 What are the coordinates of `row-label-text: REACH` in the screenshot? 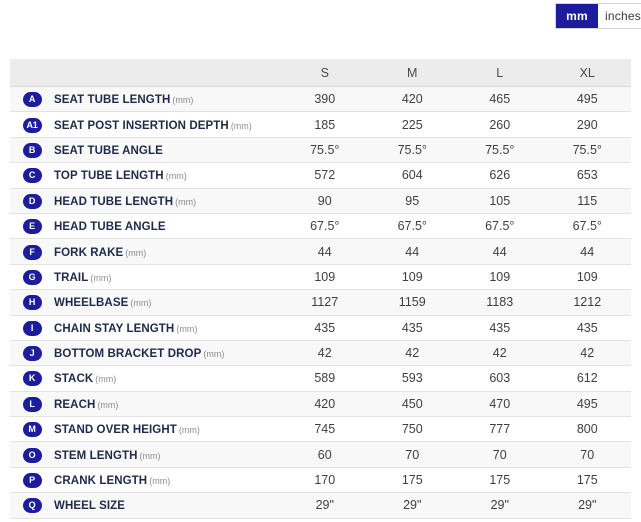 It's located at (75, 404).